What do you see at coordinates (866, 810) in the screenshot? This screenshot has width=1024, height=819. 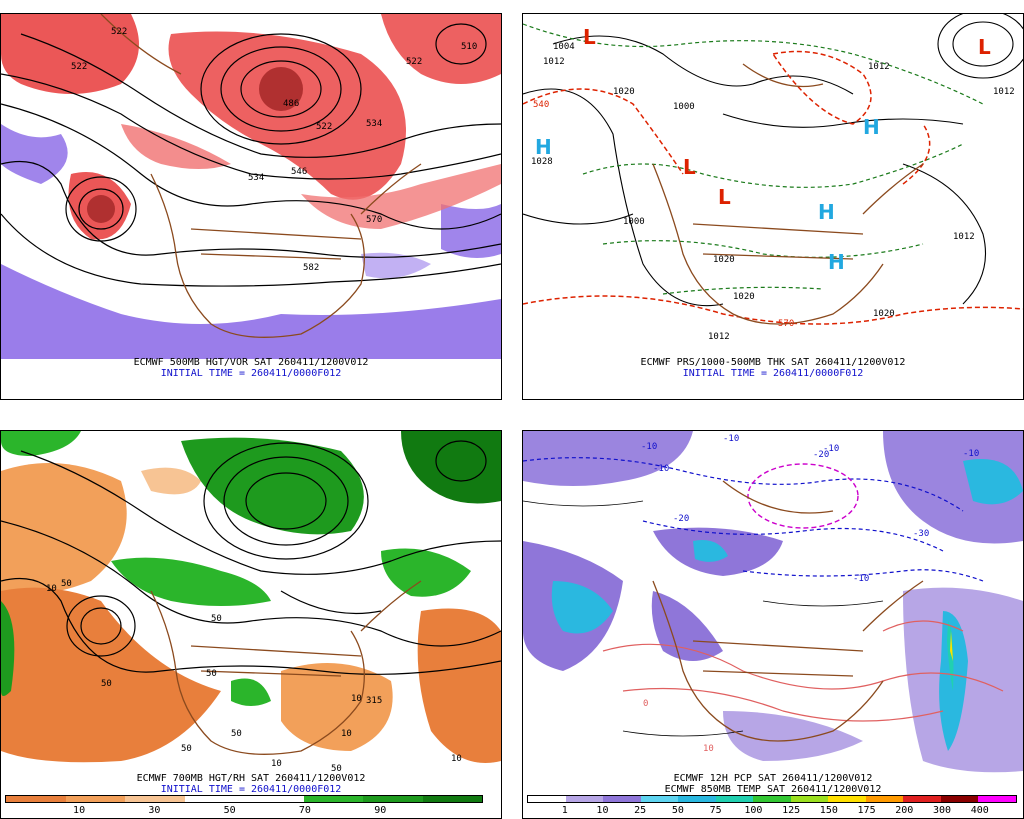 I see `colorbar-tick-label: 175` at bounding box center [866, 810].